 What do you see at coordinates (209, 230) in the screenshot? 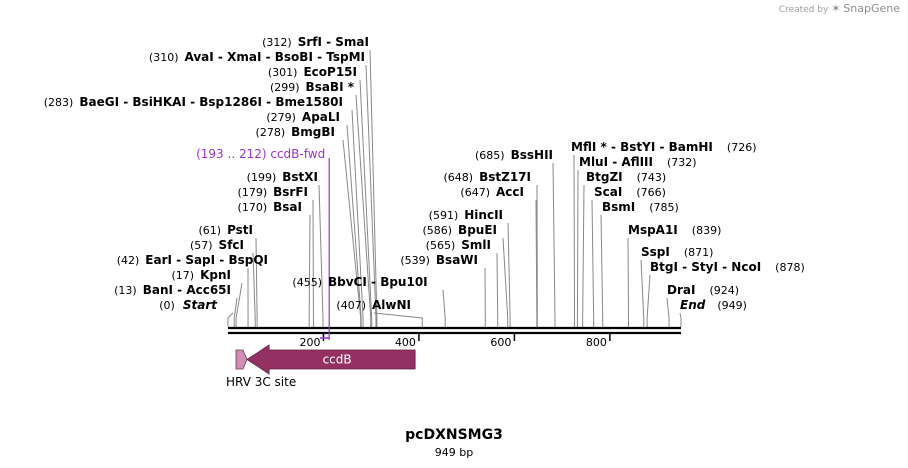
I see `site-position: (61)` at bounding box center [209, 230].